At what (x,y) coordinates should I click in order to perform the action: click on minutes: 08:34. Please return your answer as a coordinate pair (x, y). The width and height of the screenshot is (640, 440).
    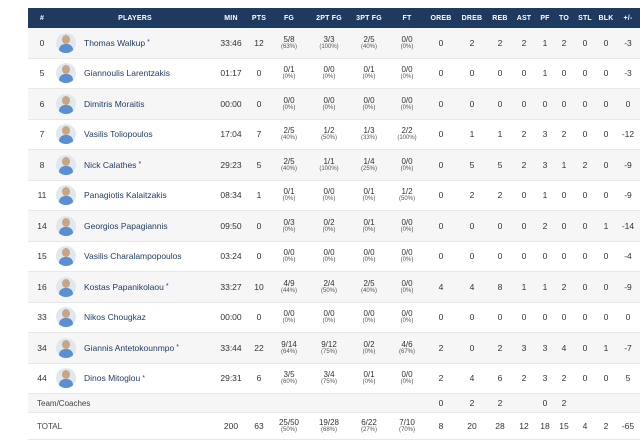
    Looking at the image, I should click on (231, 195).